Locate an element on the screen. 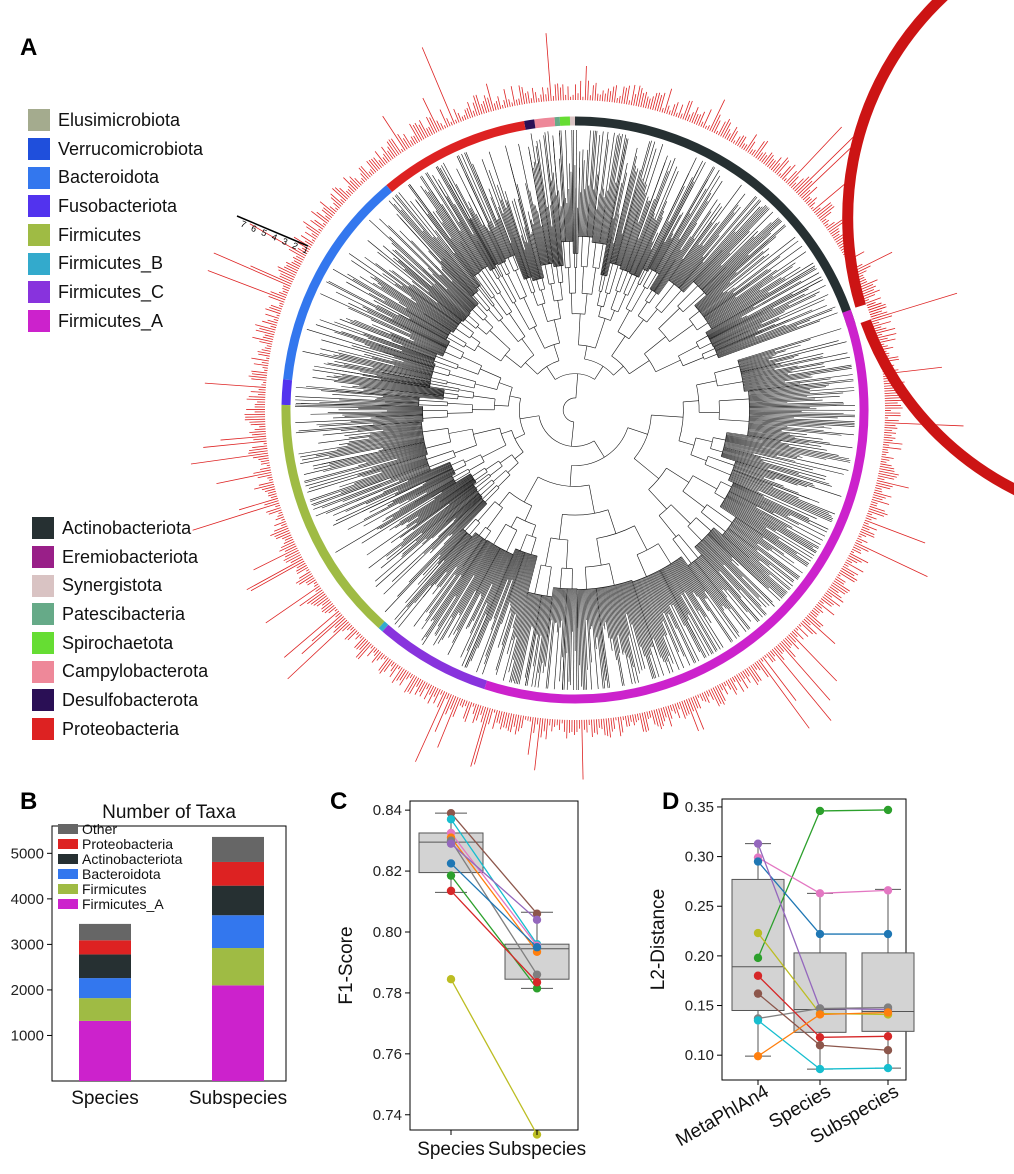  sample-segment is located at coordinates (854, 1013).